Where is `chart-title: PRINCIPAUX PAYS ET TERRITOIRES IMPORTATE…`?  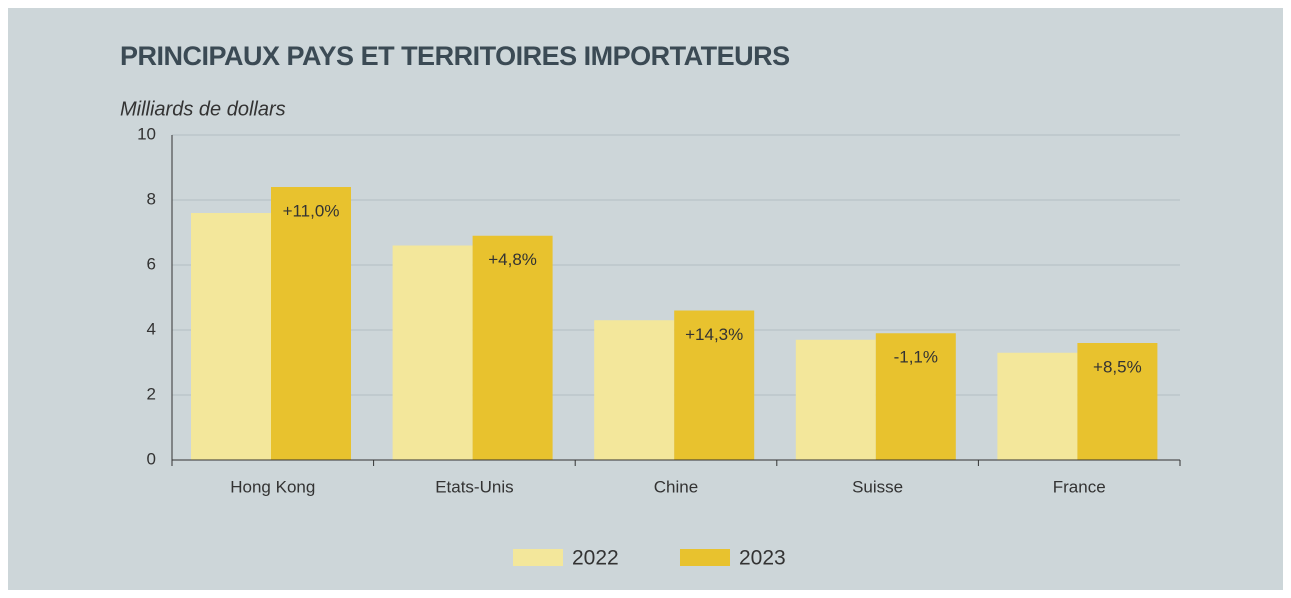
chart-title: PRINCIPAUX PAYS ET TERRITOIRES IMPORTATE… is located at coordinates (455, 56).